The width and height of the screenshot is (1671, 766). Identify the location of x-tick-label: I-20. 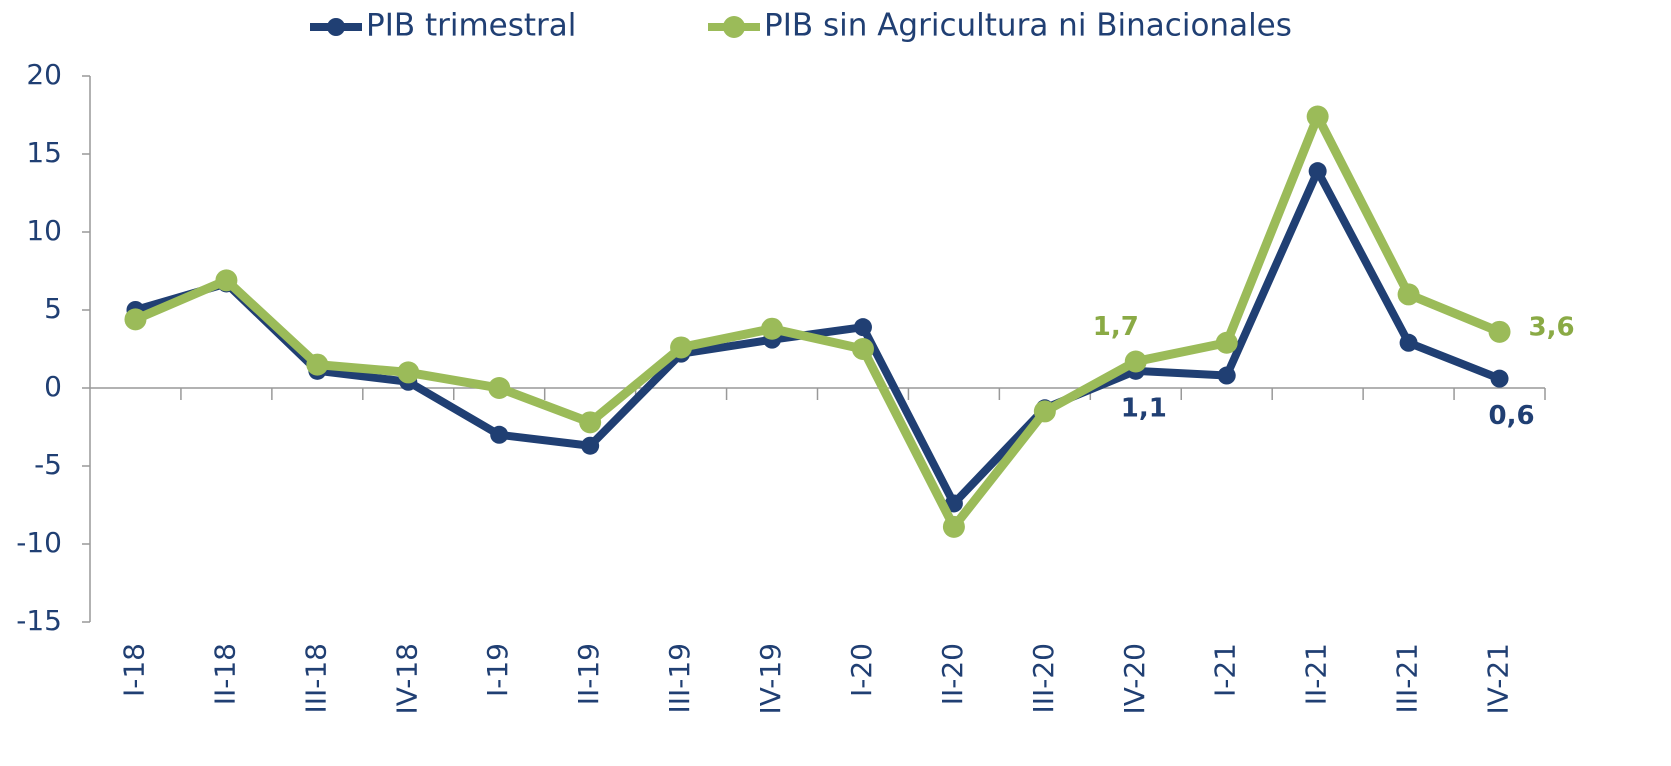
(861, 670).